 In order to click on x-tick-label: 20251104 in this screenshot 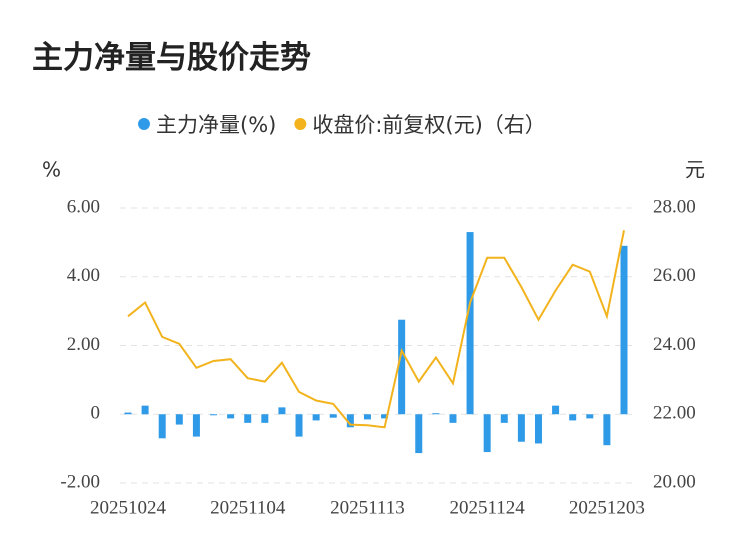, I will do `click(248, 507)`.